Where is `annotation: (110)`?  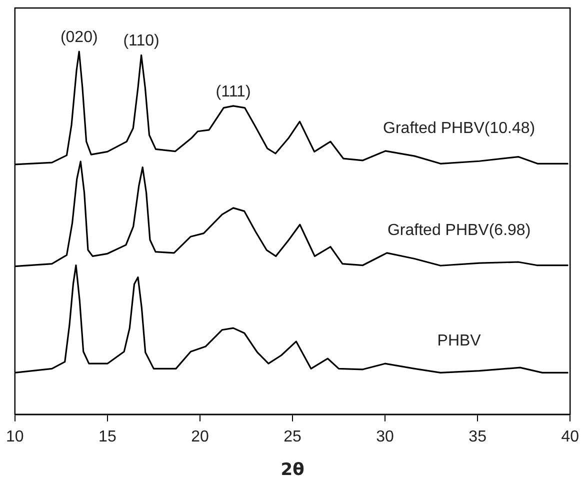 annotation: (110) is located at coordinates (141, 41).